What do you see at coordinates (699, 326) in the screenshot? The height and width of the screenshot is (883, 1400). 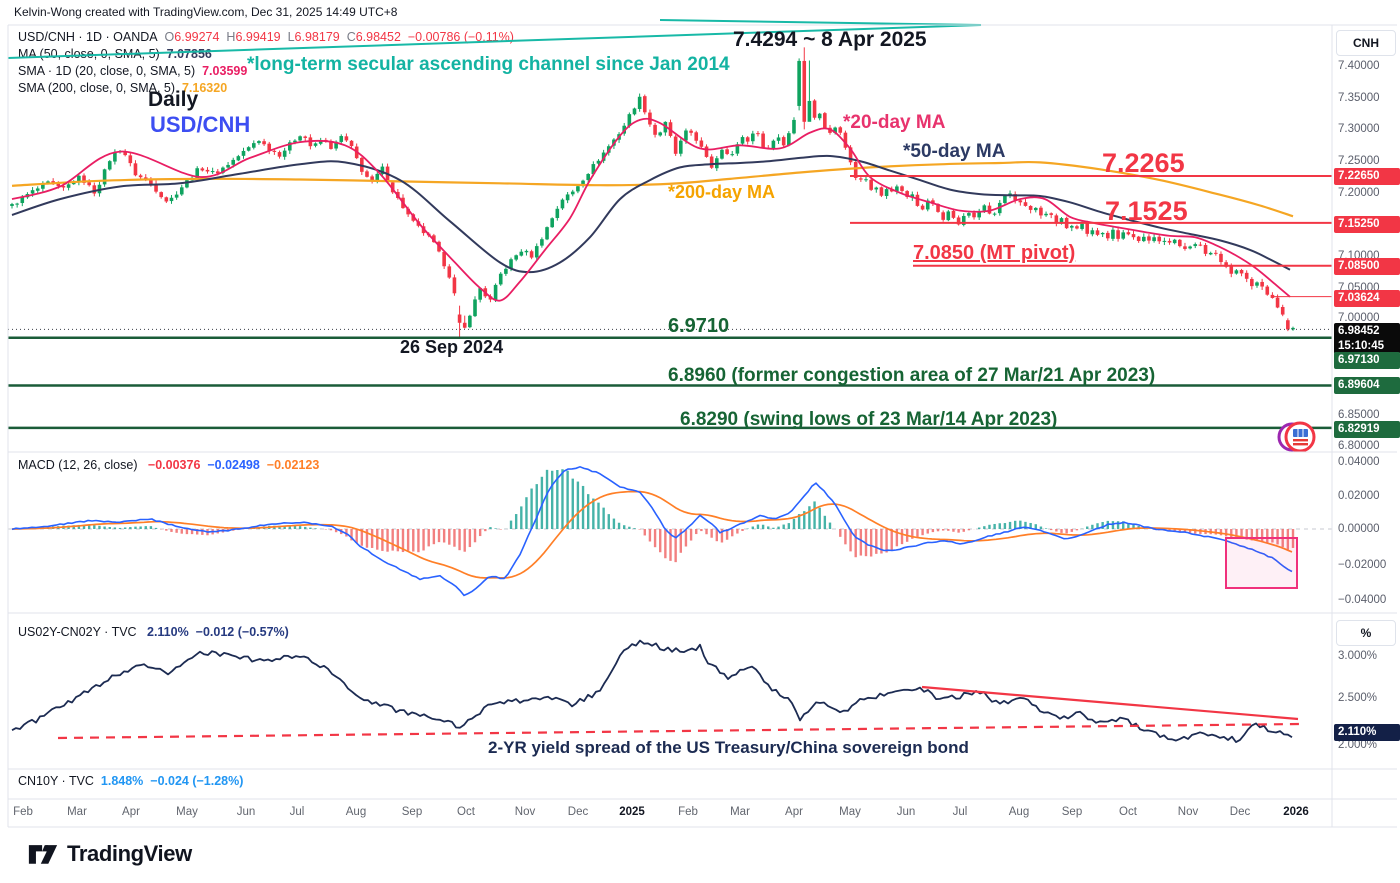 I see `annotation-support-1: 6.9710` at bounding box center [699, 326].